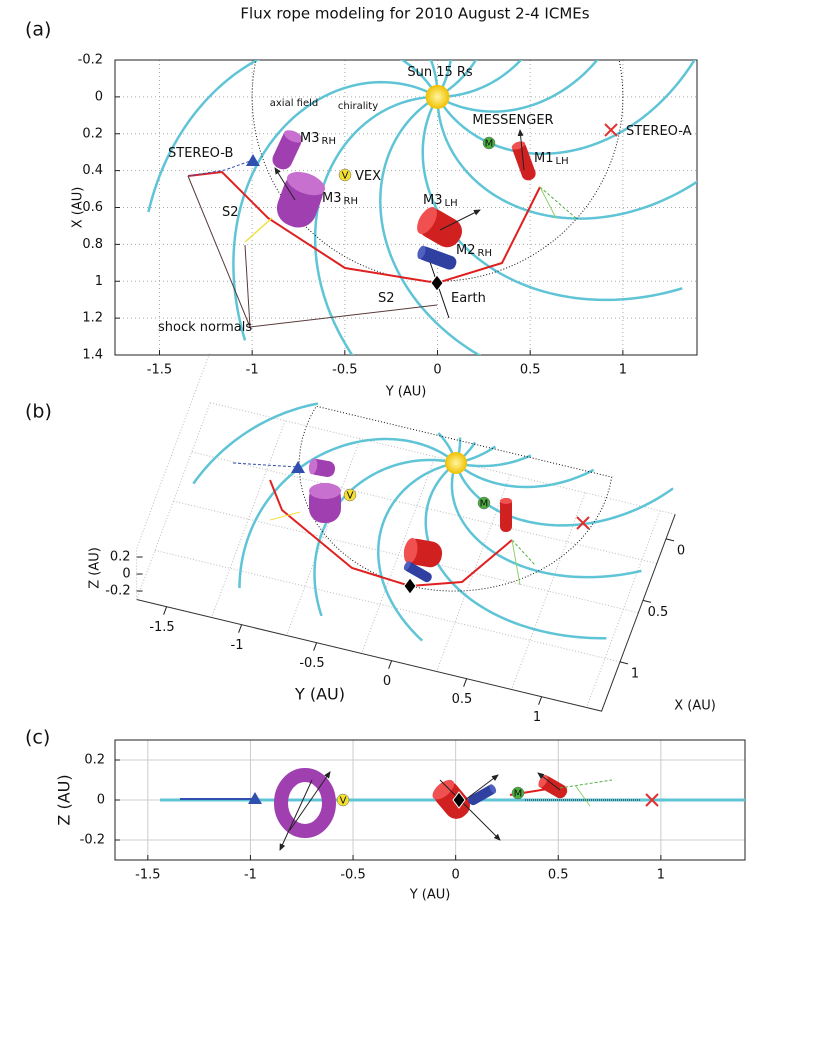 Image resolution: width=830 pixels, height=1044 pixels. Describe the element at coordinates (38, 30) in the screenshot. I see `panel-label: (a)` at that location.